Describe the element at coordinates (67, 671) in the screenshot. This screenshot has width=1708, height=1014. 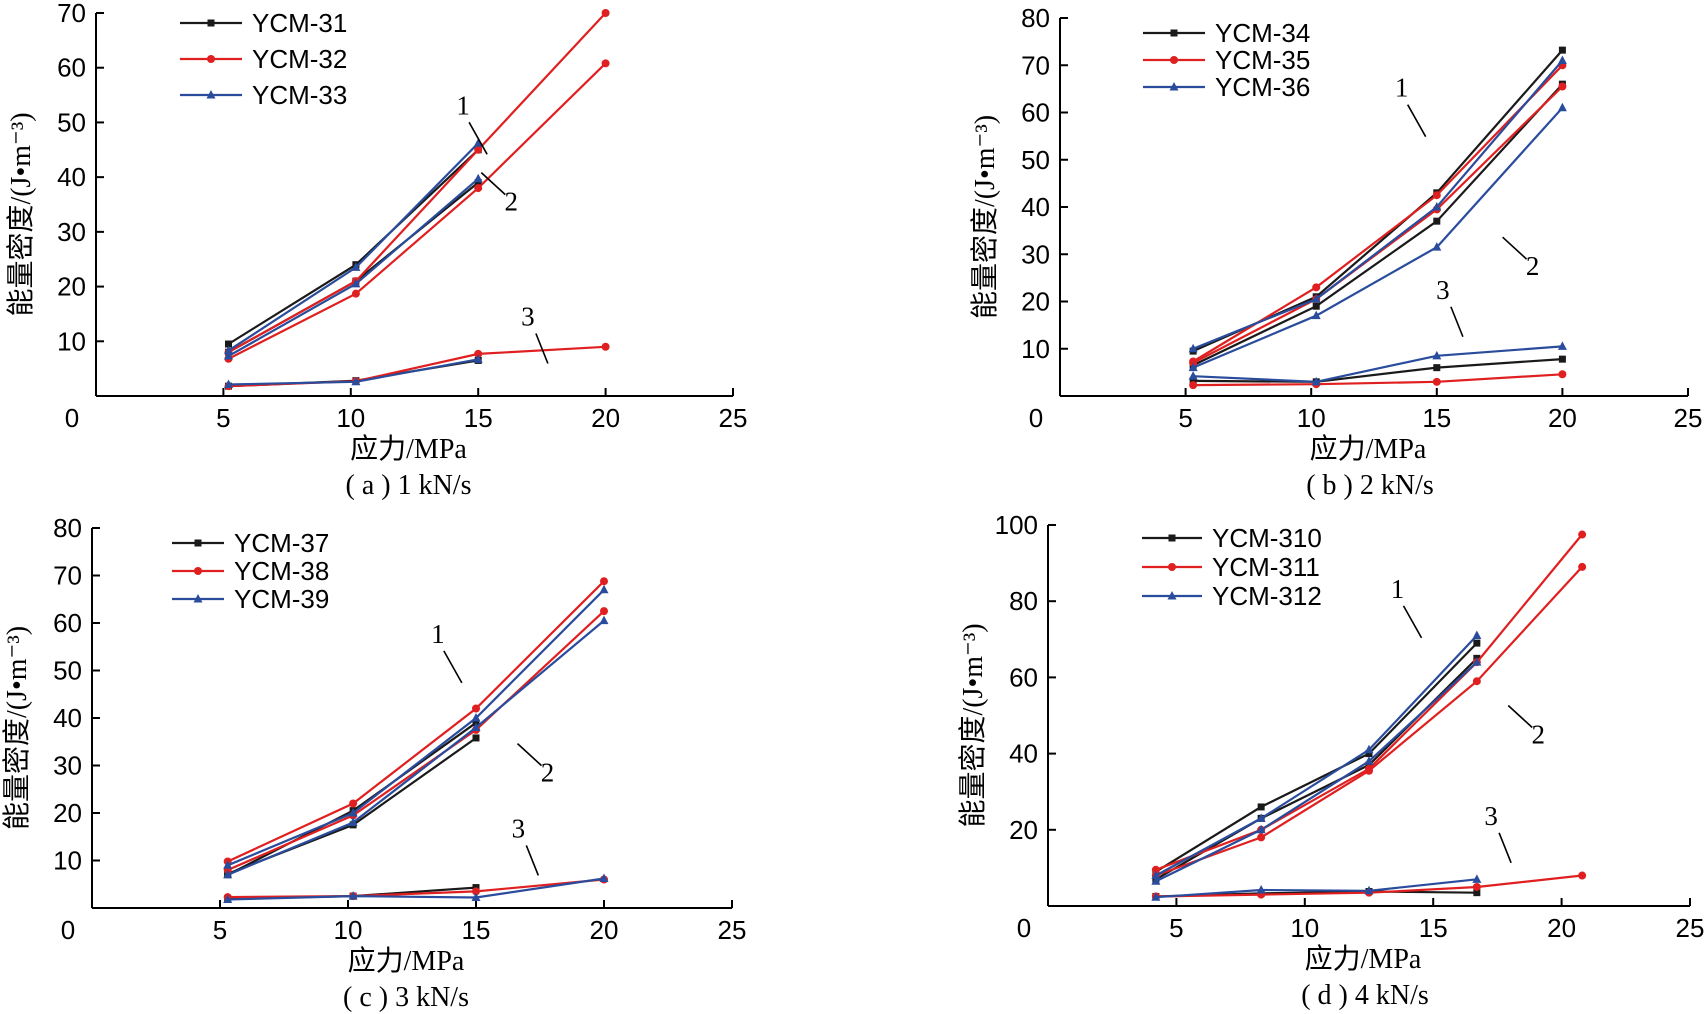
I see `y-tick-label: 50` at that location.